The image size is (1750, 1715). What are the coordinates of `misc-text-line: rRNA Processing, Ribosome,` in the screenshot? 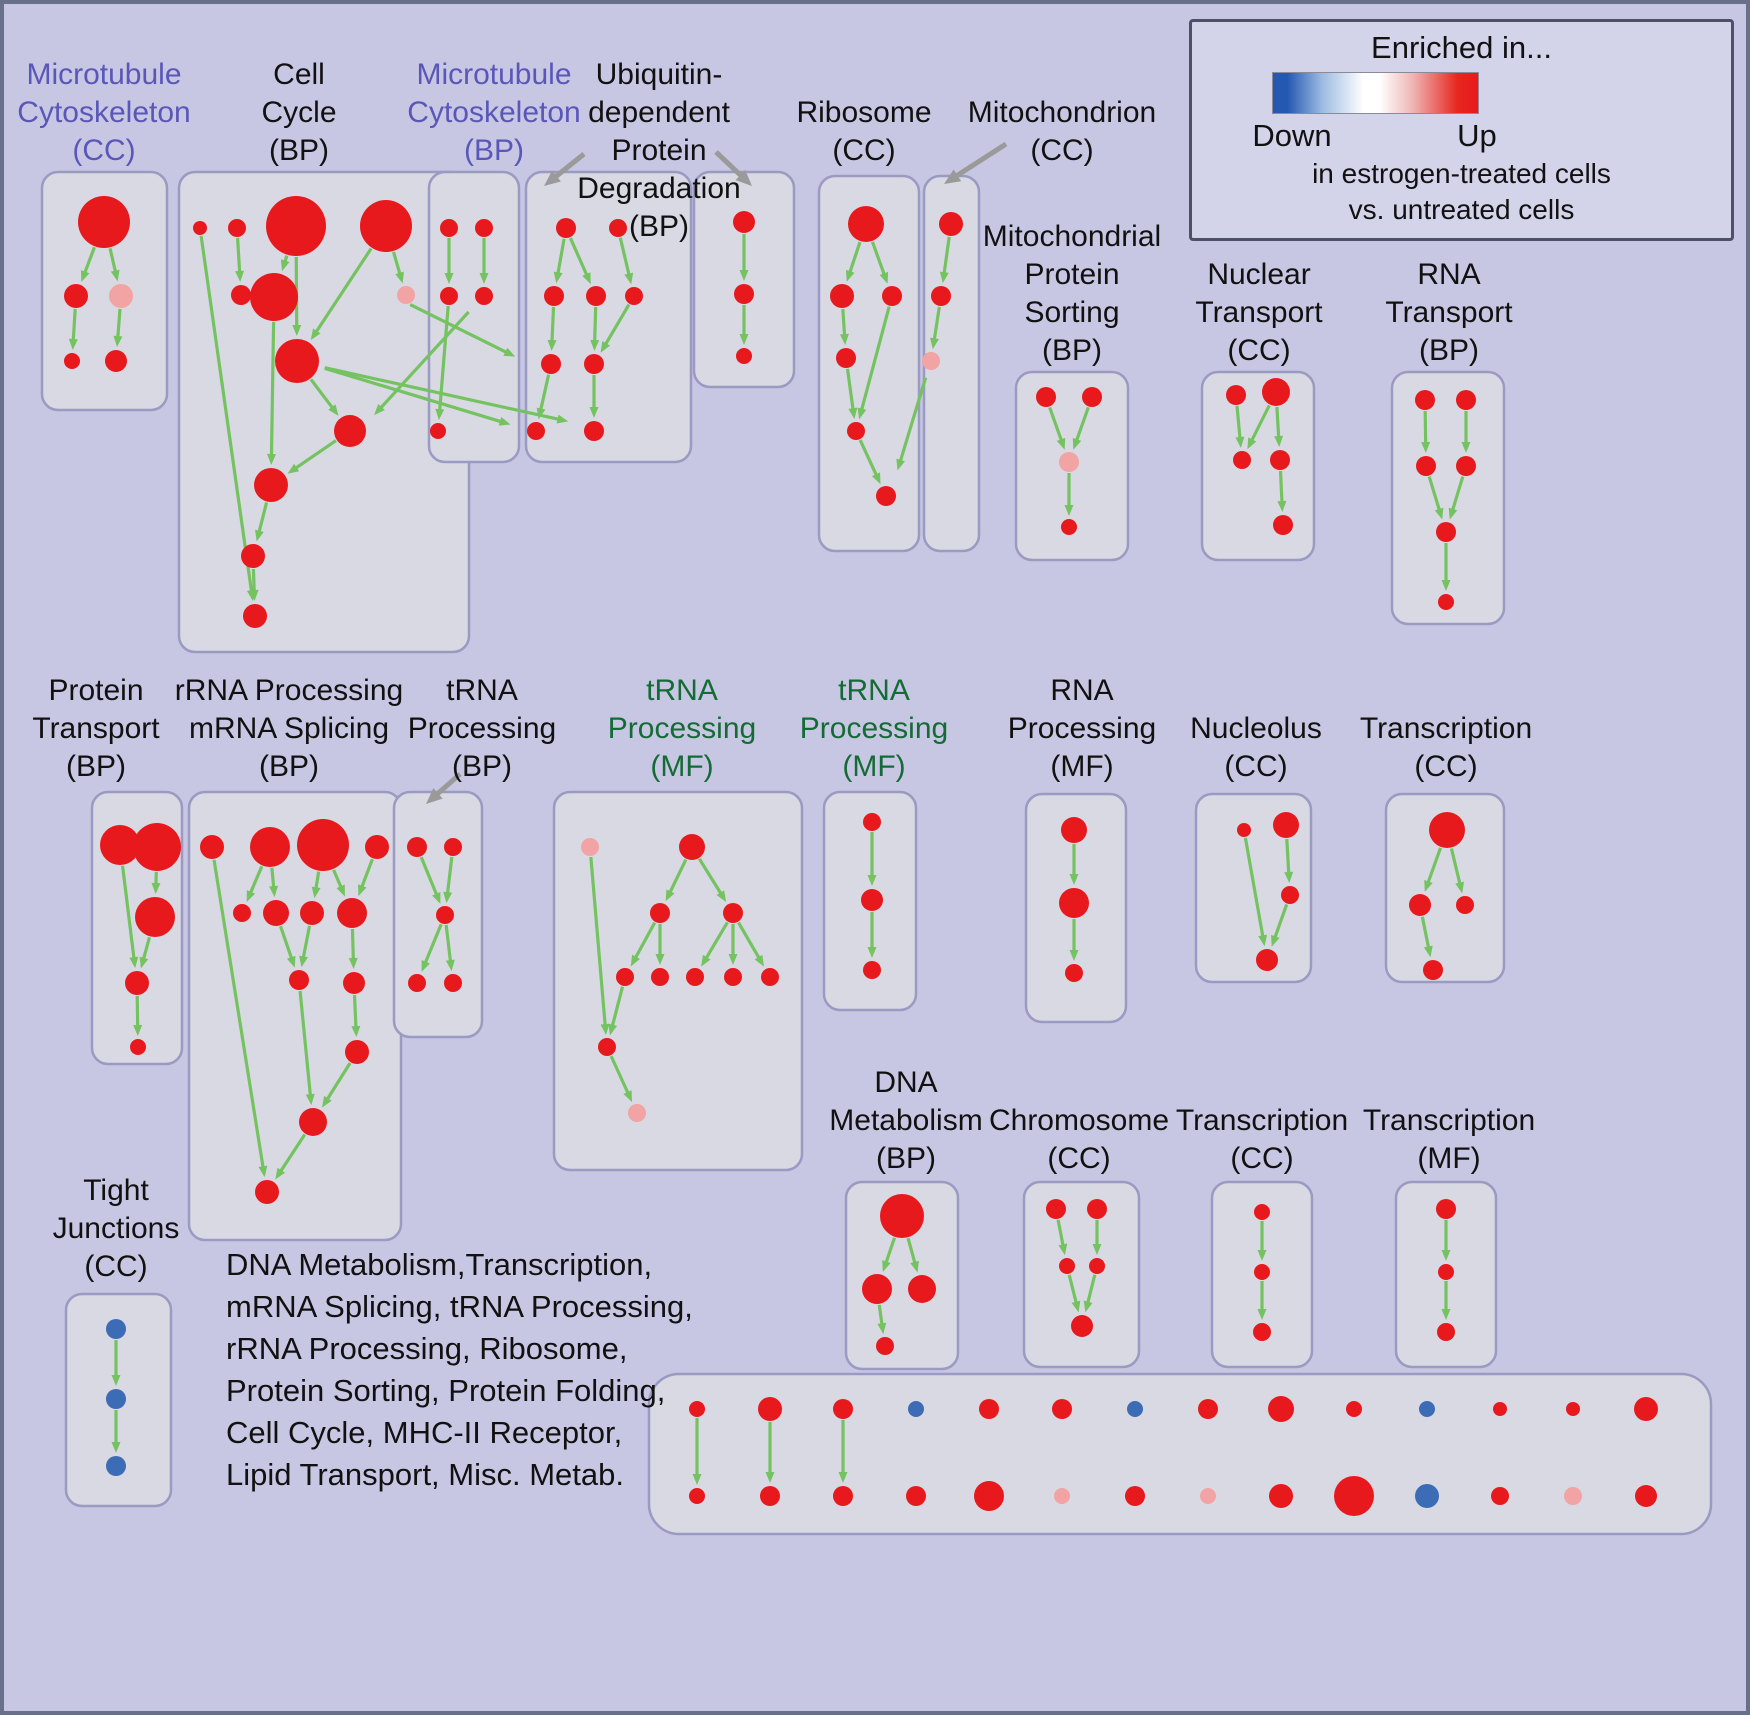 It's located at (427, 1348).